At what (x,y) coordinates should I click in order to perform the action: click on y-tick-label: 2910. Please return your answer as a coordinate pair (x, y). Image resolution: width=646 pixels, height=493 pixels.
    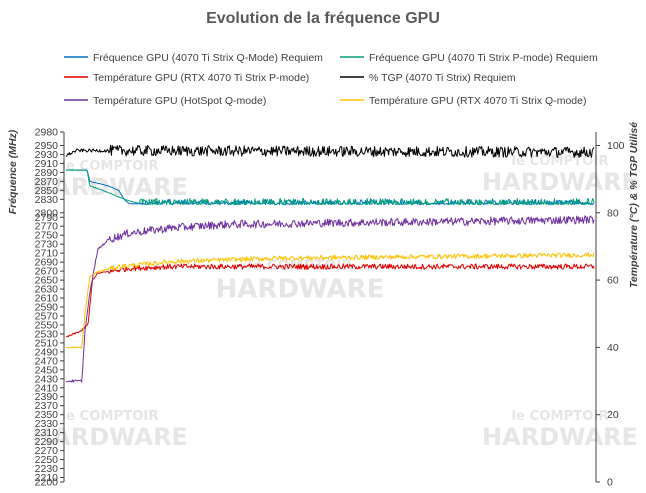
    Looking at the image, I should click on (47, 164).